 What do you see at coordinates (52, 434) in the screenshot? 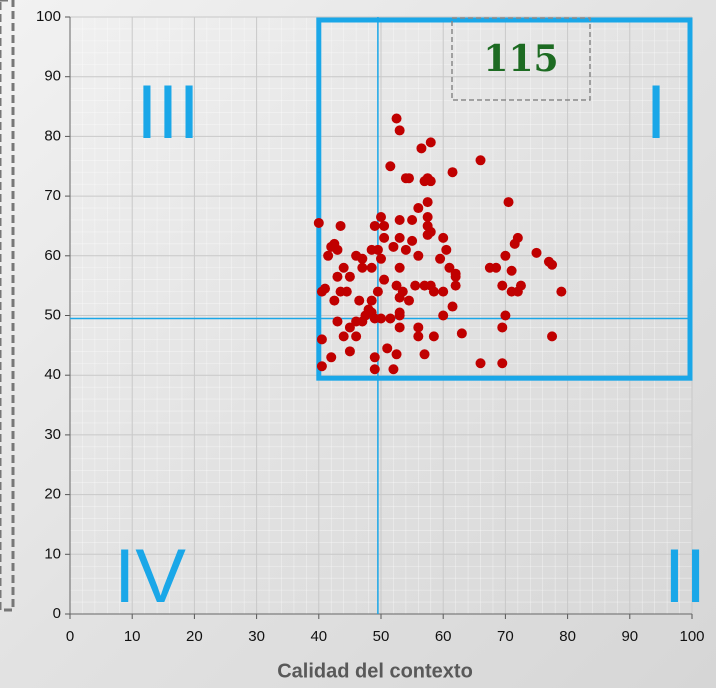
I see `y-tick-label: 30` at bounding box center [52, 434].